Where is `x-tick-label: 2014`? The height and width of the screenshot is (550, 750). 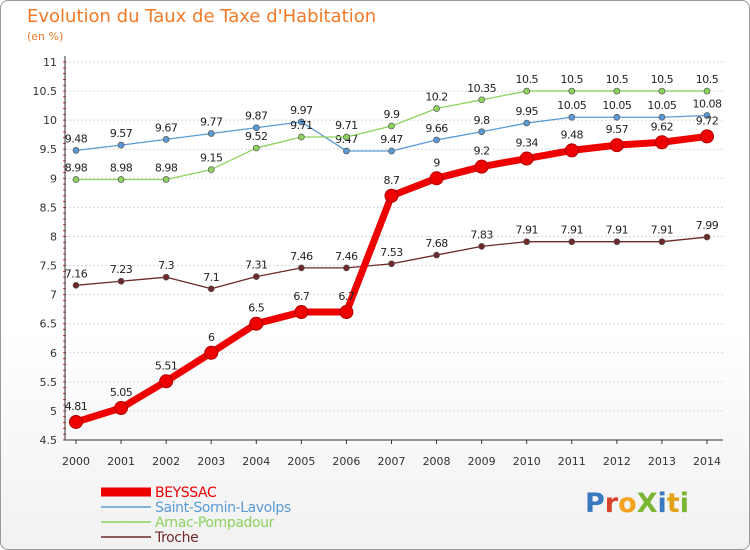
x-tick-label: 2014 is located at coordinates (707, 461).